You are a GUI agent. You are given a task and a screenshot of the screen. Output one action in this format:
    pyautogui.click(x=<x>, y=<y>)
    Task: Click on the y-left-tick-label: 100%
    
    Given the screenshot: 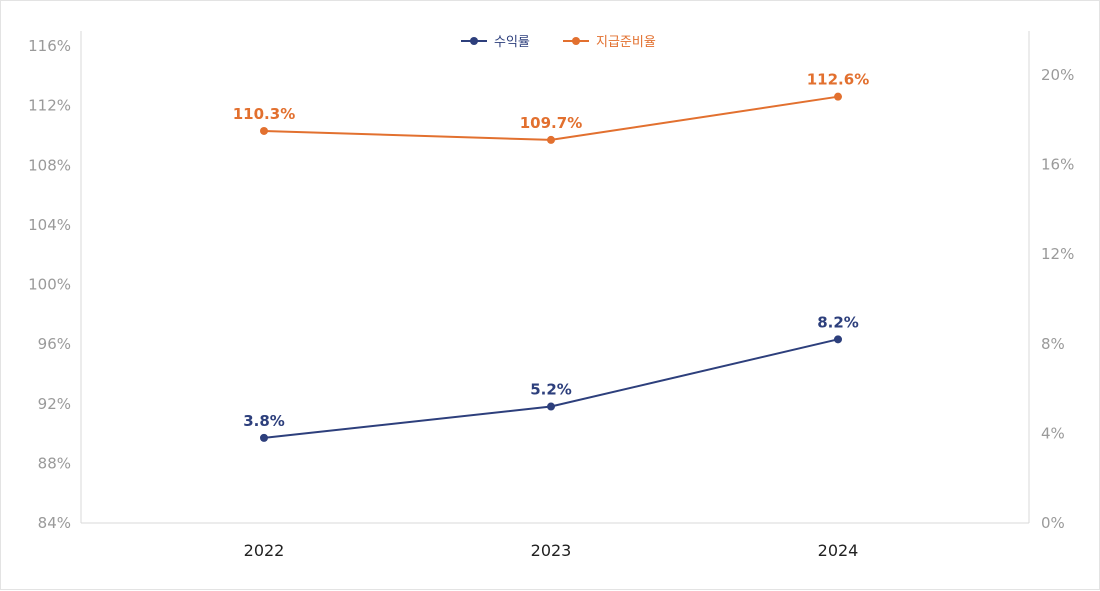 What is the action you would take?
    pyautogui.click(x=49, y=285)
    